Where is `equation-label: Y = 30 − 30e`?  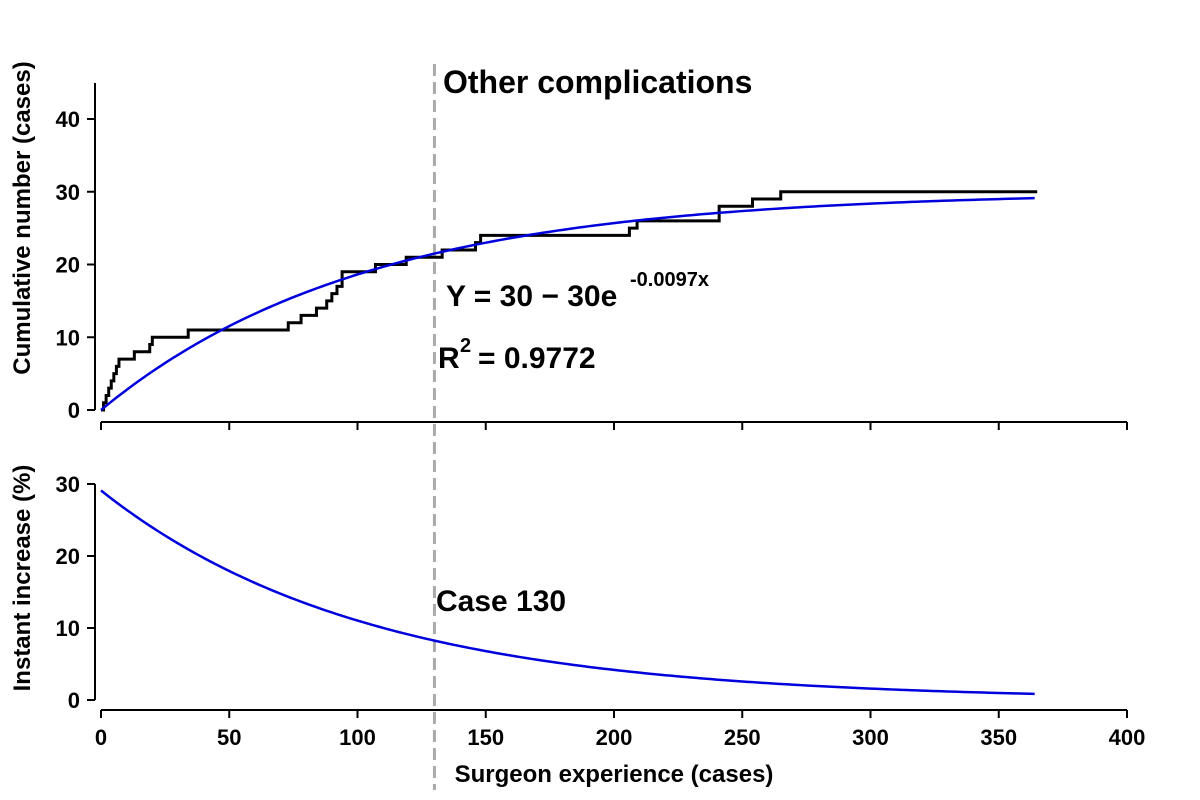 equation-label: Y = 30 − 30e is located at coordinates (531, 296).